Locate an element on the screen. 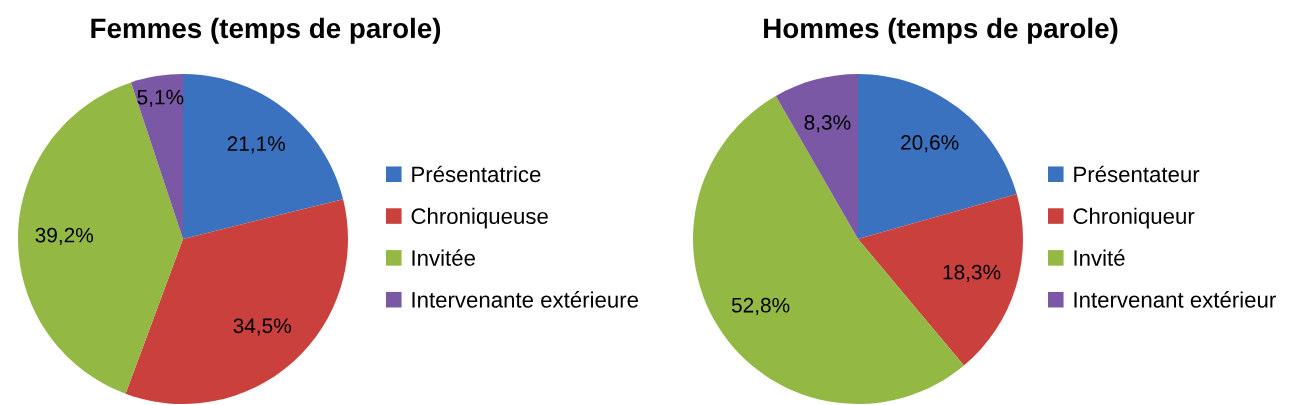  data-label: 8,3% is located at coordinates (827, 124).